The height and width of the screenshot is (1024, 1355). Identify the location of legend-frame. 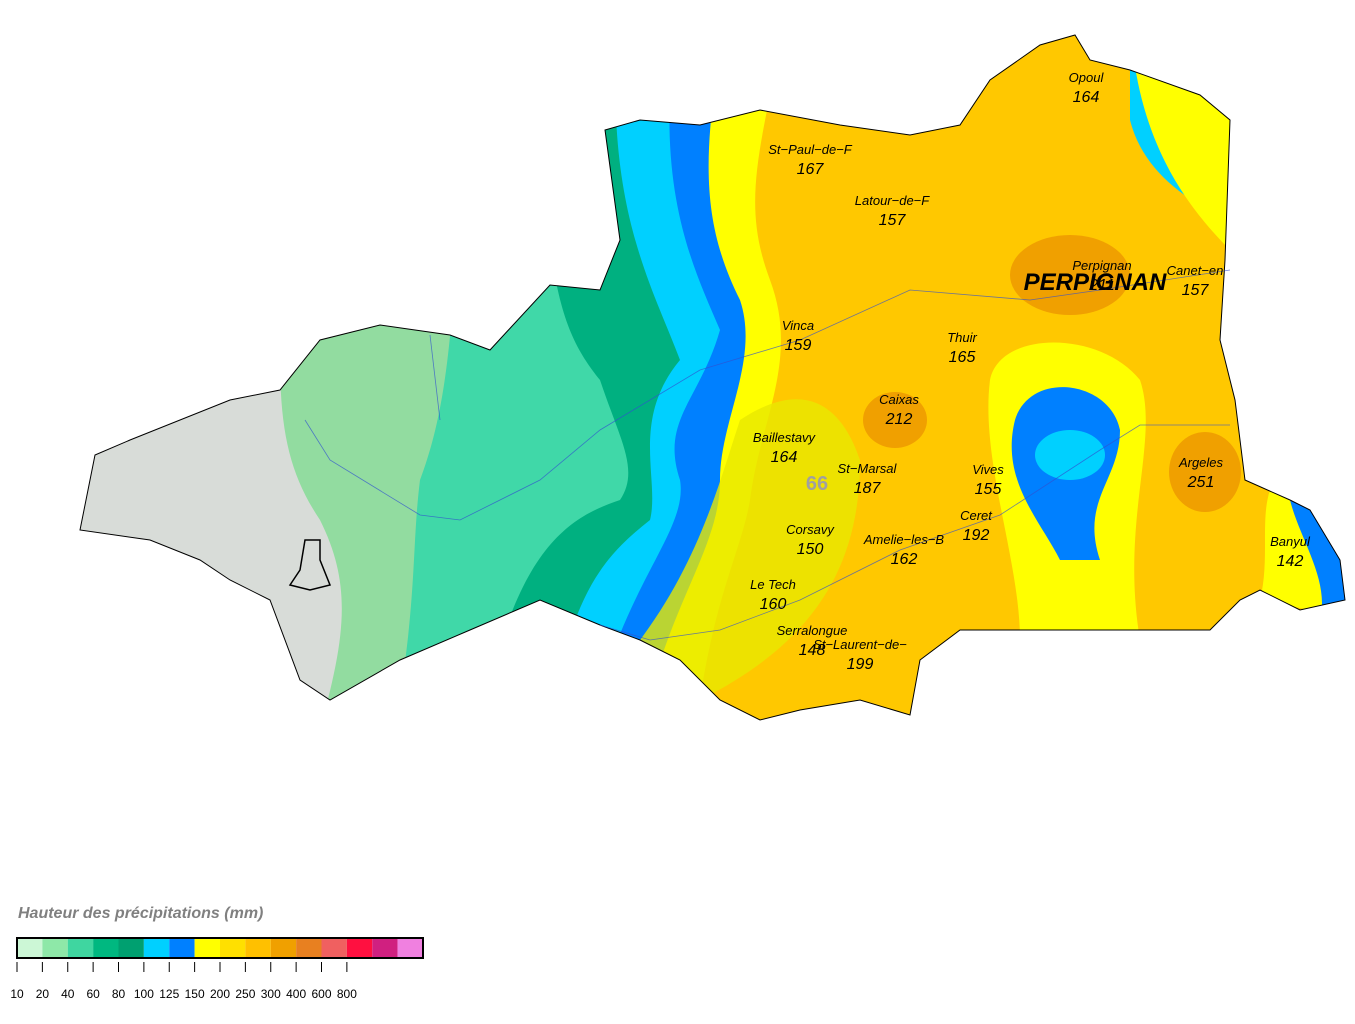
(220, 948).